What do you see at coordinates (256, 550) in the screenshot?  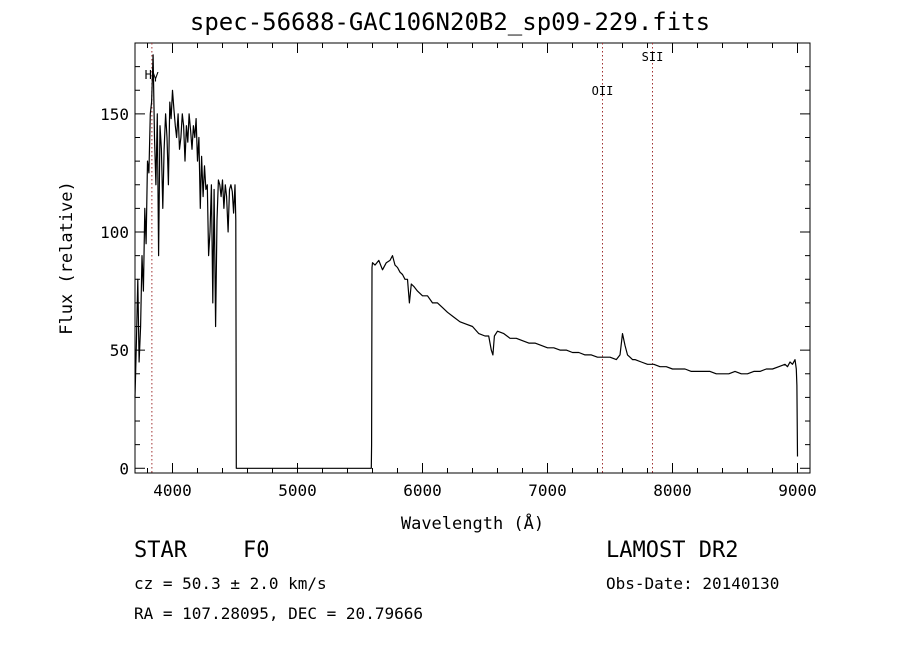 I see `object-subclass: F0` at bounding box center [256, 550].